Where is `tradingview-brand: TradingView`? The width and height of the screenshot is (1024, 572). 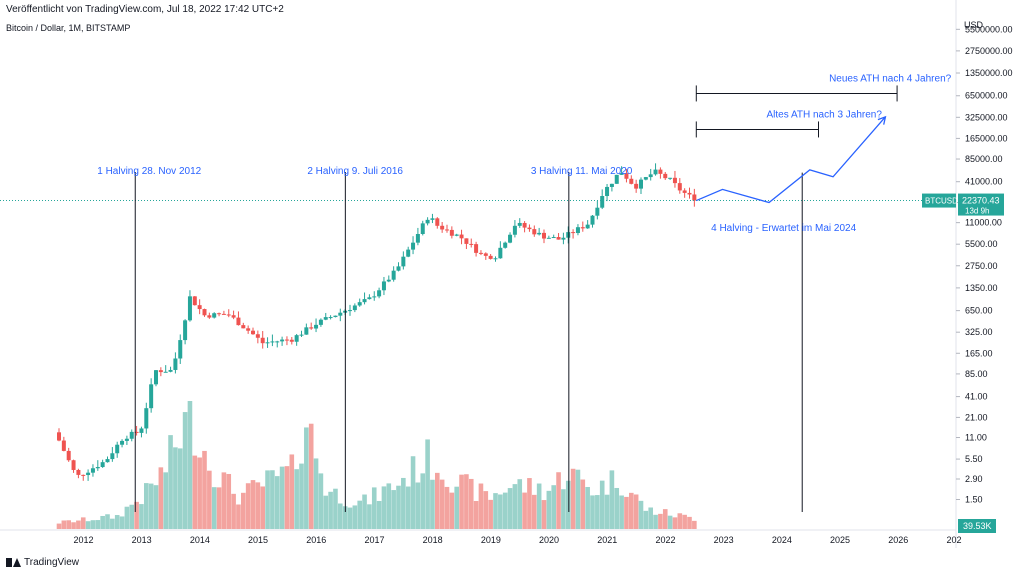 tradingview-brand: TradingView is located at coordinates (42, 562).